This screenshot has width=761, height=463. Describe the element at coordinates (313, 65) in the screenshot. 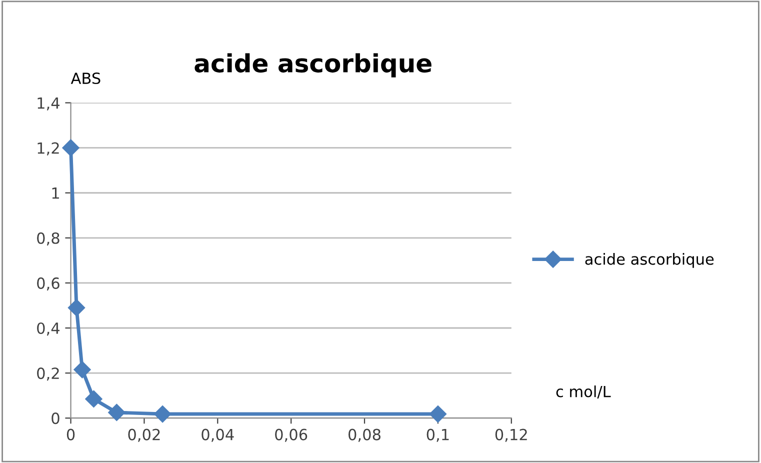

I see `chart-title: acide ascorbique` at that location.